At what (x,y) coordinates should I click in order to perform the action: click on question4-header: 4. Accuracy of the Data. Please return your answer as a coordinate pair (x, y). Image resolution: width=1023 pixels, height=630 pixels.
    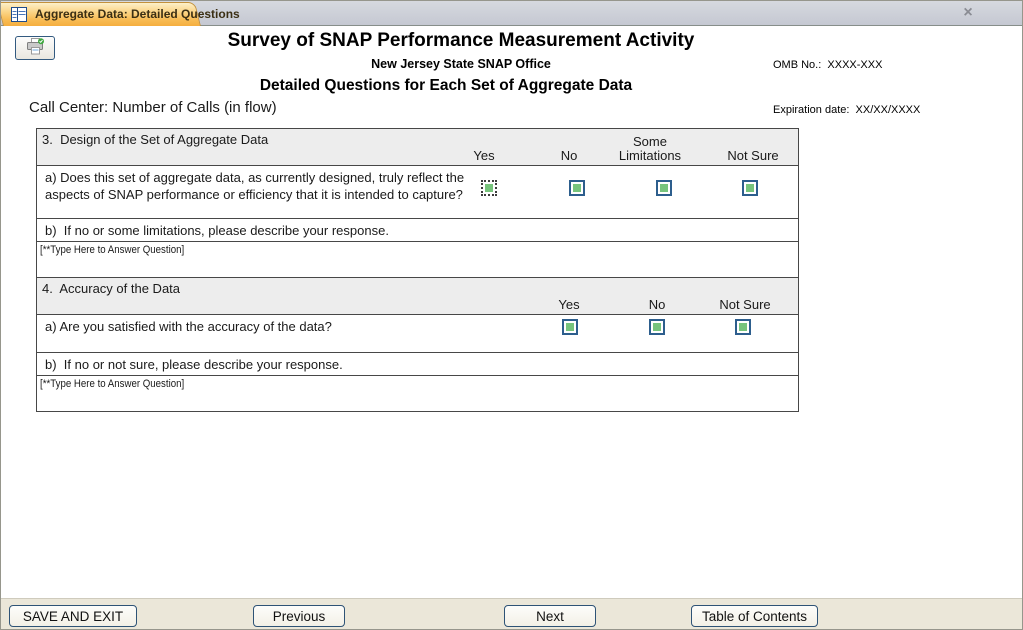
    Looking at the image, I should click on (111, 288).